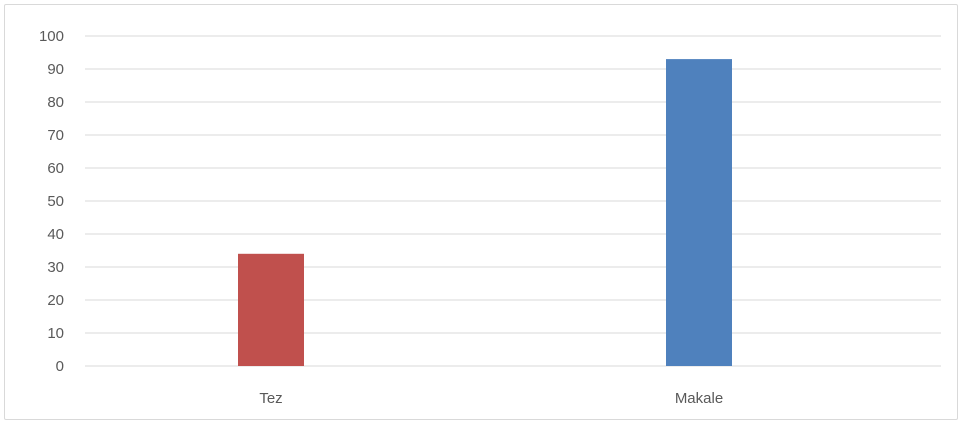  I want to click on y-tick-label: 20, so click(55, 300).